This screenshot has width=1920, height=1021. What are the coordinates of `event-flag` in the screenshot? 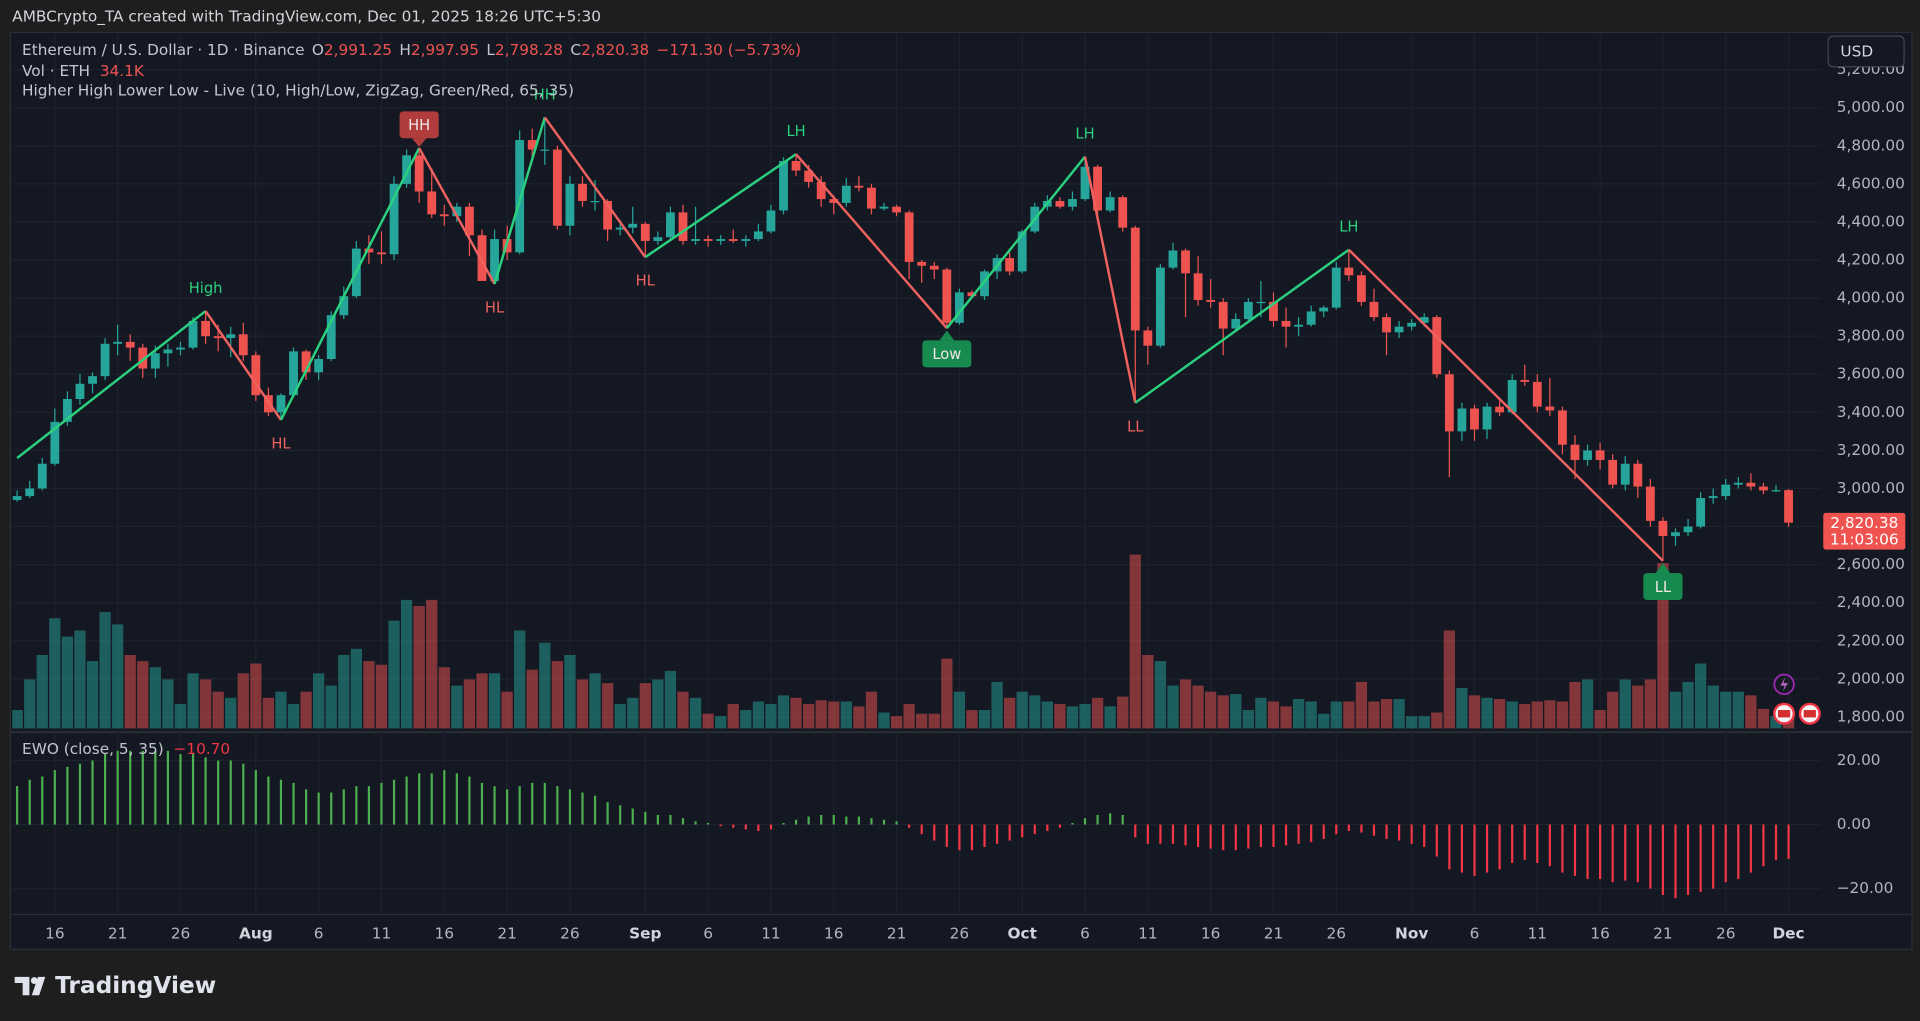 It's located at (1784, 714).